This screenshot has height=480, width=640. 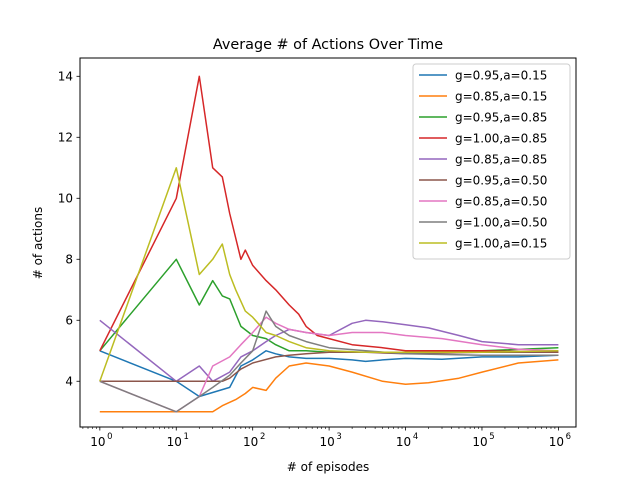 What do you see at coordinates (328, 467) in the screenshot?
I see `x-axis-title: # of episodes` at bounding box center [328, 467].